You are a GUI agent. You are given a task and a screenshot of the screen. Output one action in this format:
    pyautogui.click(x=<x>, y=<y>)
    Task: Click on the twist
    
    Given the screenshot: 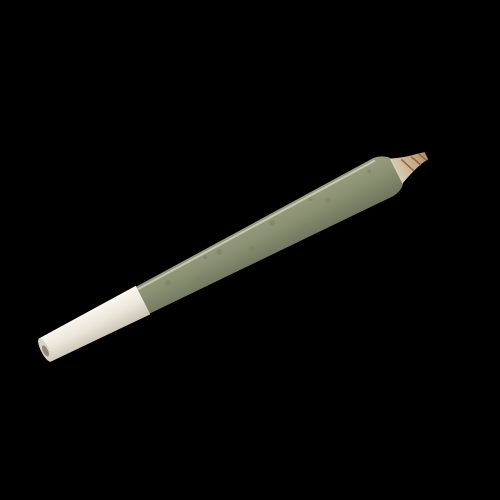 What is the action you would take?
    pyautogui.click(x=409, y=168)
    